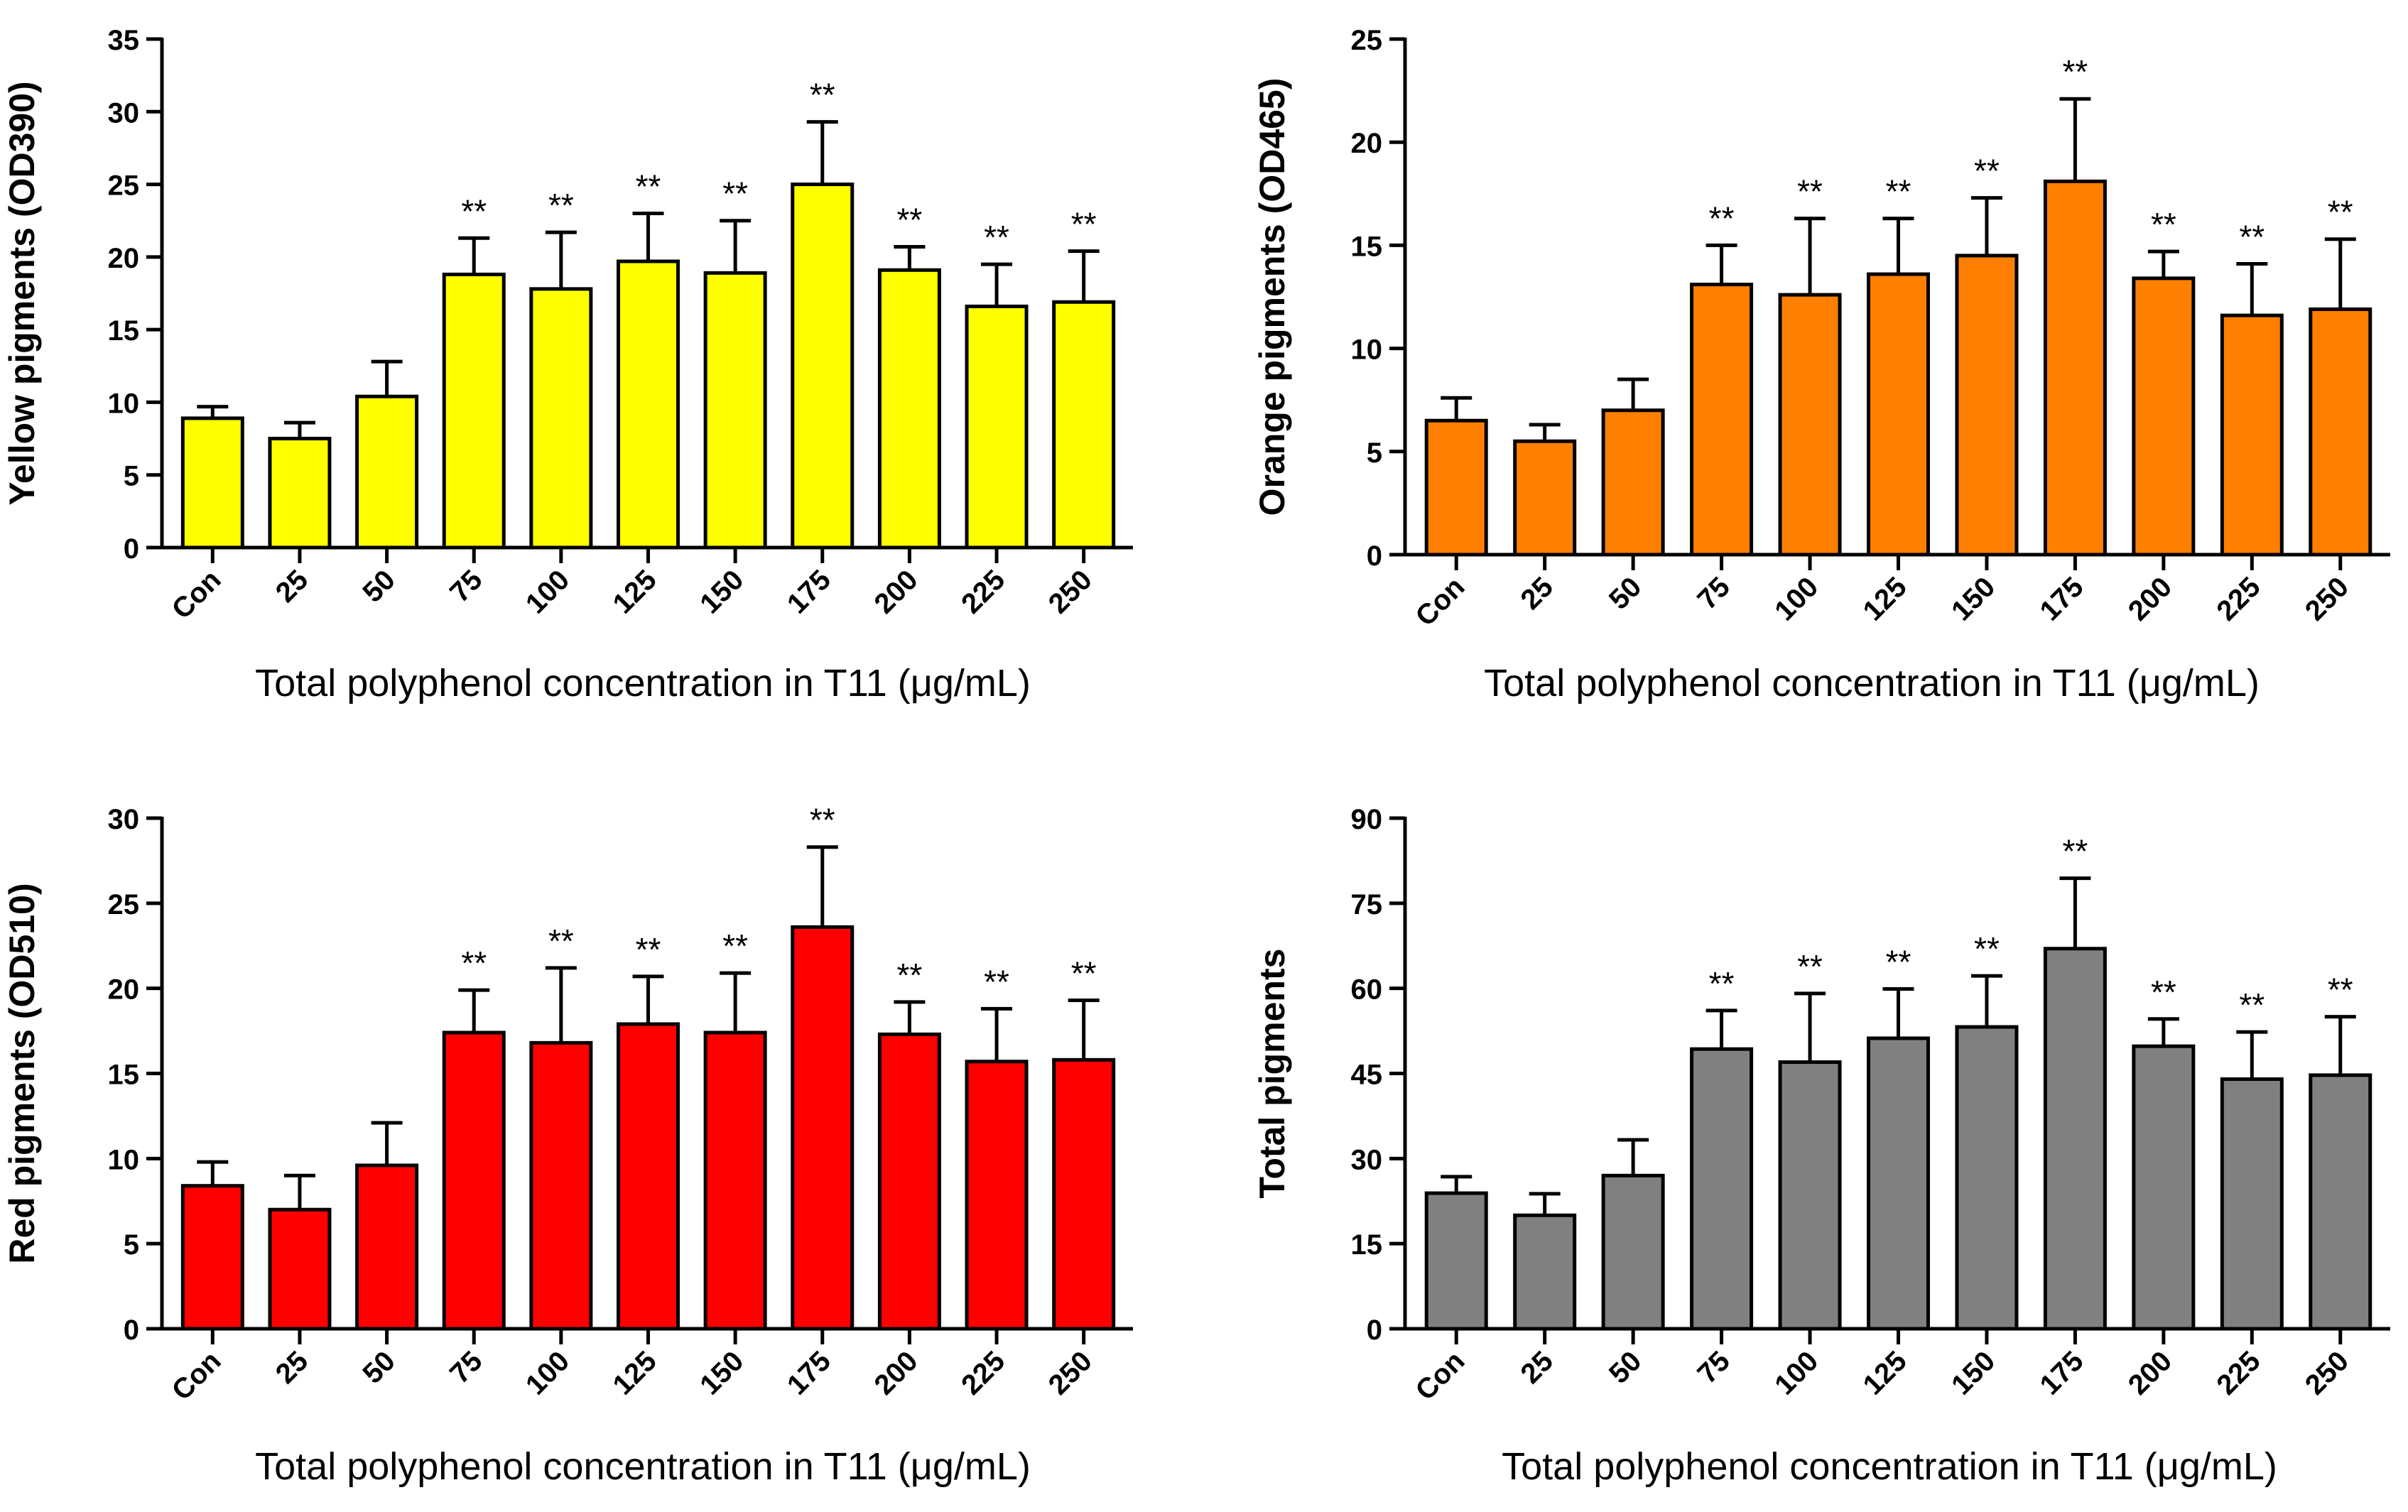 This screenshot has height=1512, width=2408. What do you see at coordinates (1367, 990) in the screenshot?
I see `y-tick-label: 60` at bounding box center [1367, 990].